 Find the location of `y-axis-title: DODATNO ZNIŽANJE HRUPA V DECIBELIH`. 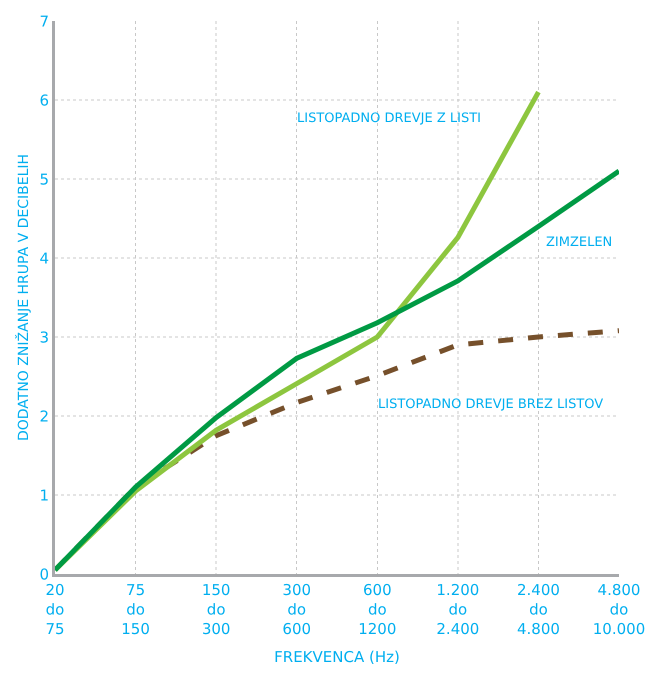

y-axis-title: DODATNO ZNIŽANJE HRUPA V DECIBELIH is located at coordinates (23, 298).